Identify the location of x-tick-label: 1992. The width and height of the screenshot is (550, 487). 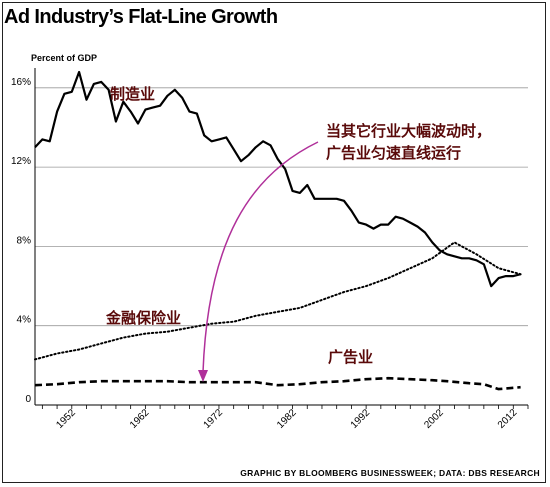
(361, 419).